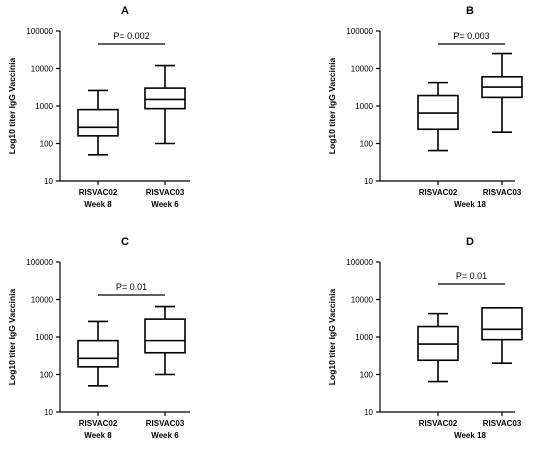 This screenshot has width=550, height=451. What do you see at coordinates (125, 11) in the screenshot?
I see `panel-letter: A` at bounding box center [125, 11].